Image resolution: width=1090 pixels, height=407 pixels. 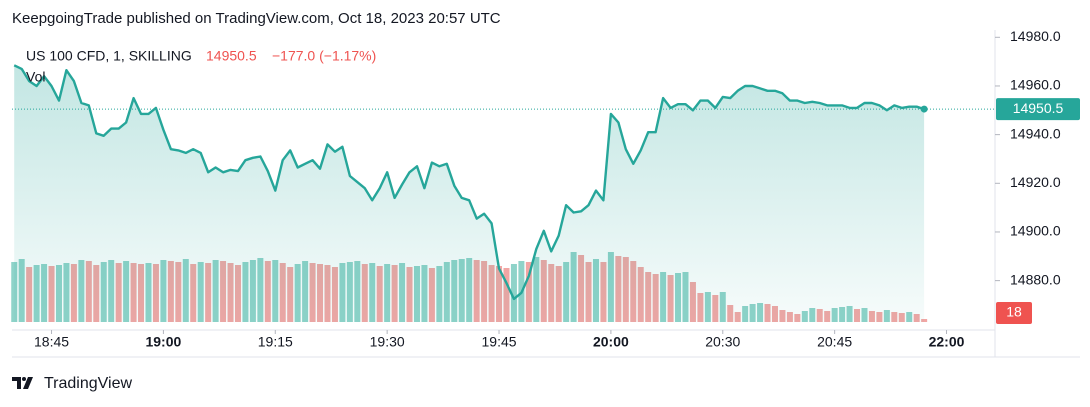 I want to click on footer-brand: TradingView, so click(x=88, y=383).